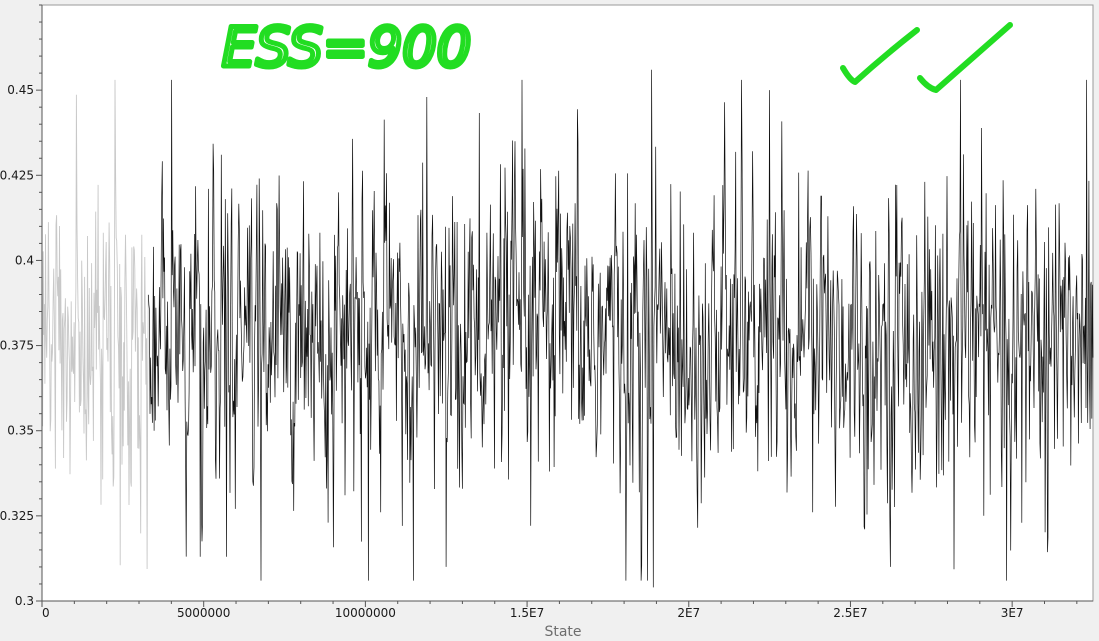 This screenshot has height=641, width=1099. Describe the element at coordinates (24, 601) in the screenshot. I see `y-tick-label: 0.3` at that location.